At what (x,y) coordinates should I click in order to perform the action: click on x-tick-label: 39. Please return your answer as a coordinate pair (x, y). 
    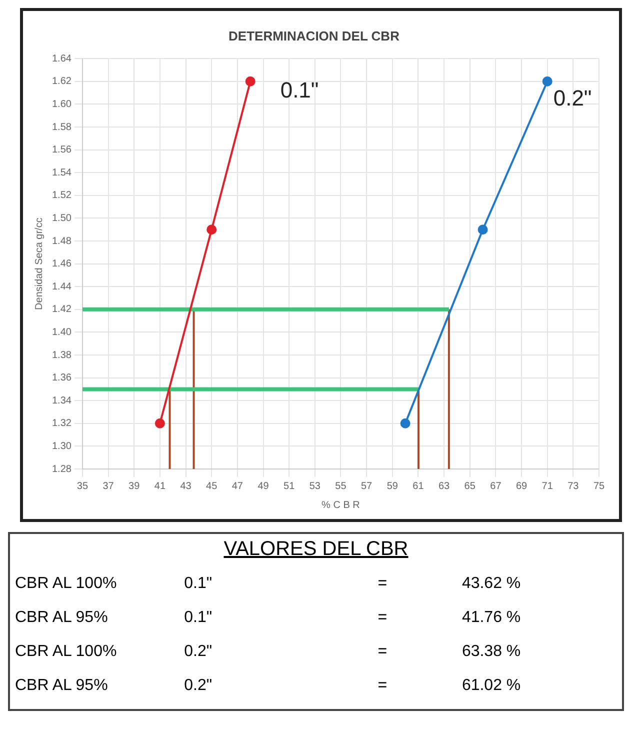
    Looking at the image, I should click on (134, 486).